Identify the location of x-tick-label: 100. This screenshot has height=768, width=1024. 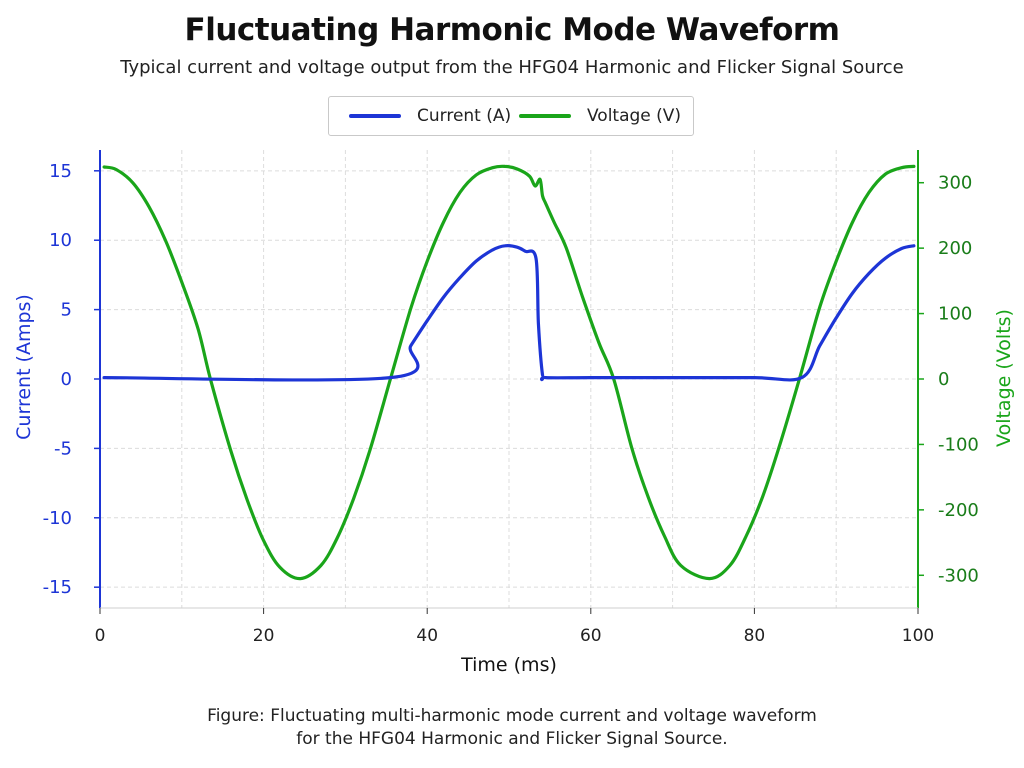
(918, 636).